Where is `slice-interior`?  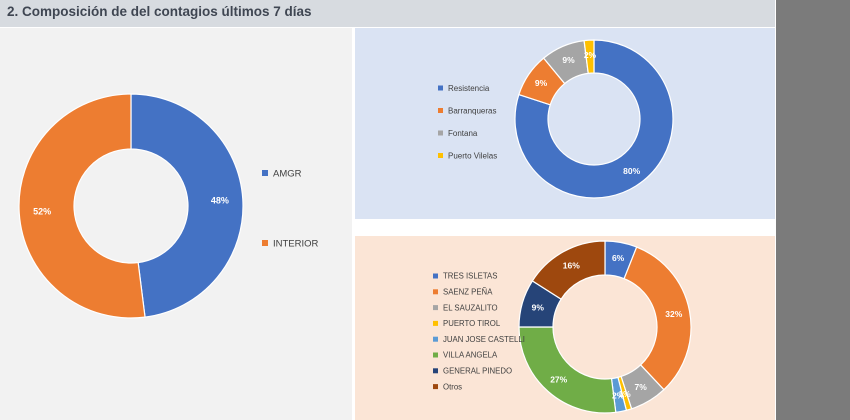
slice-interior is located at coordinates (82, 206).